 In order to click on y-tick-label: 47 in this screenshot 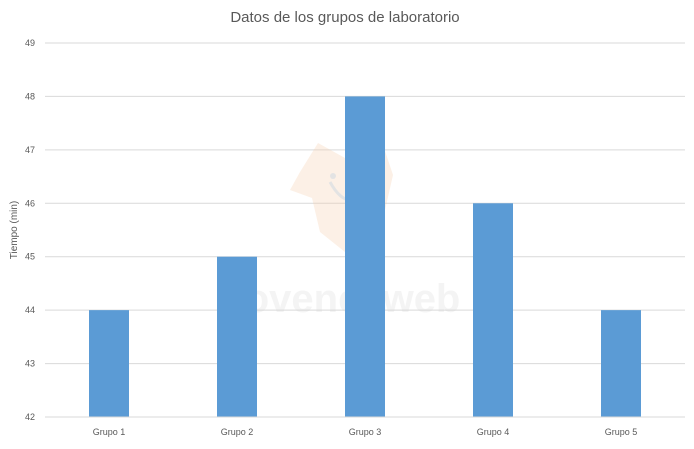, I will do `click(30, 150)`.